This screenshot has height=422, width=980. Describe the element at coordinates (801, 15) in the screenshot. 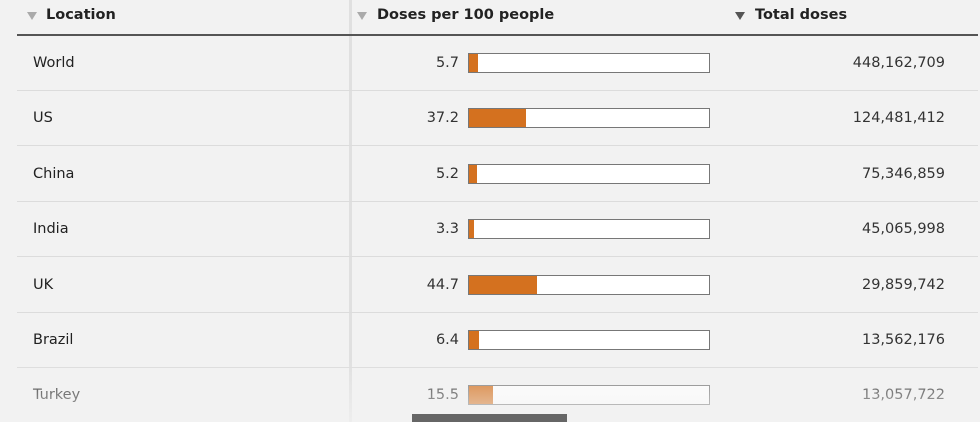

I see `column-header: Total doses` at that location.